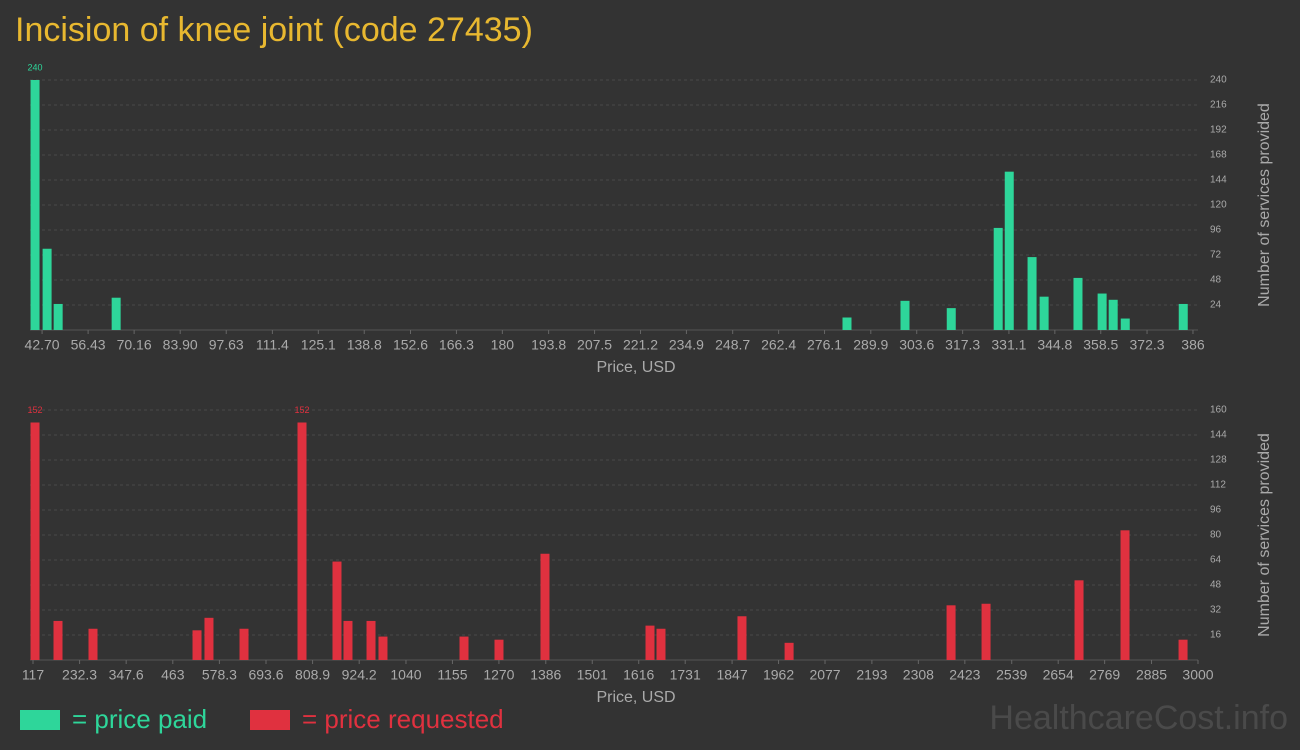  Describe the element at coordinates (686, 345) in the screenshot. I see `x-tick-label: 234.9` at that location.